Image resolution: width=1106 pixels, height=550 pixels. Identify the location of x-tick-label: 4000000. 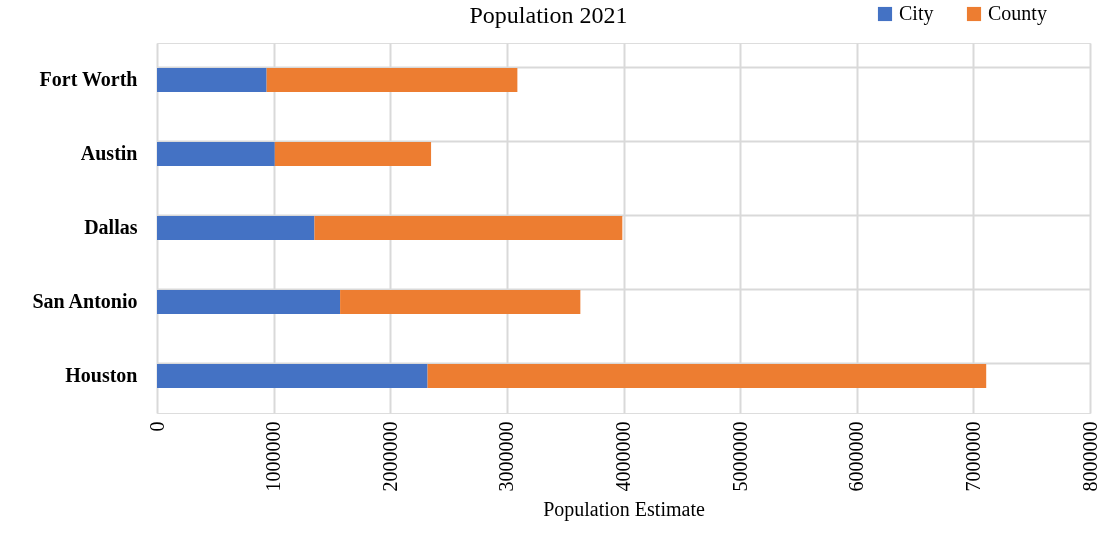
(623, 456).